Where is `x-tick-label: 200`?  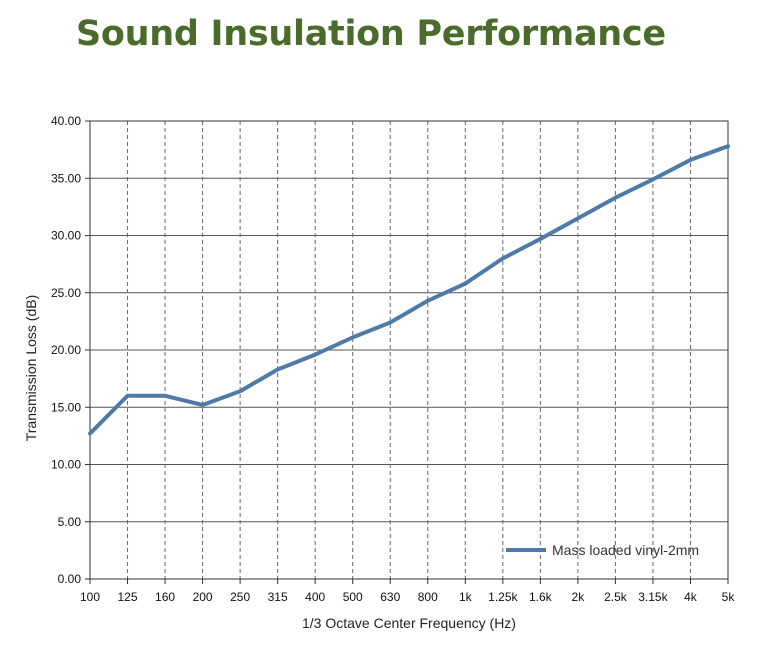 x-tick-label: 200 is located at coordinates (203, 597).